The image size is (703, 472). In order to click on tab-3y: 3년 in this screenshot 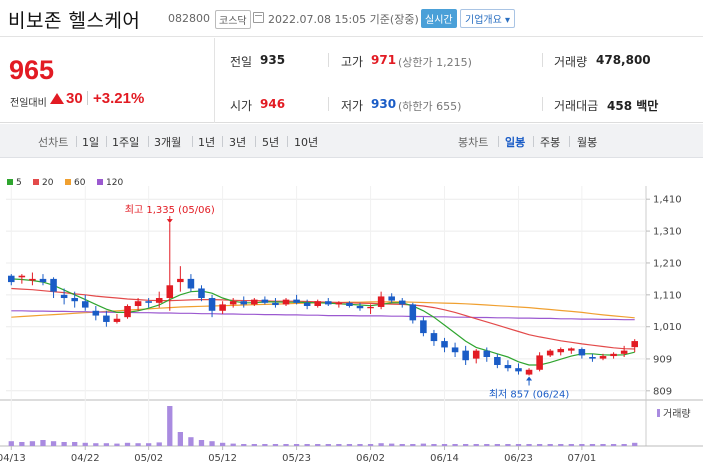, I will do `click(238, 142)`.